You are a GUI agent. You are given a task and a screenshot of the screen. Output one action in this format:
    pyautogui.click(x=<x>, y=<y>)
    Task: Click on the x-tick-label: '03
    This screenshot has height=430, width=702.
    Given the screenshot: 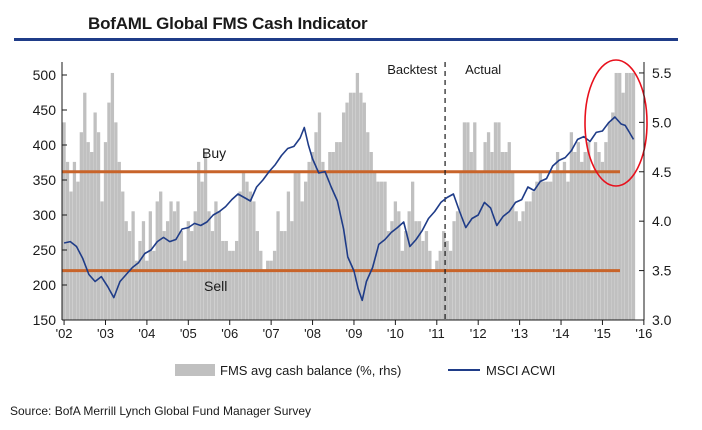 What is the action you would take?
    pyautogui.click(x=105, y=333)
    